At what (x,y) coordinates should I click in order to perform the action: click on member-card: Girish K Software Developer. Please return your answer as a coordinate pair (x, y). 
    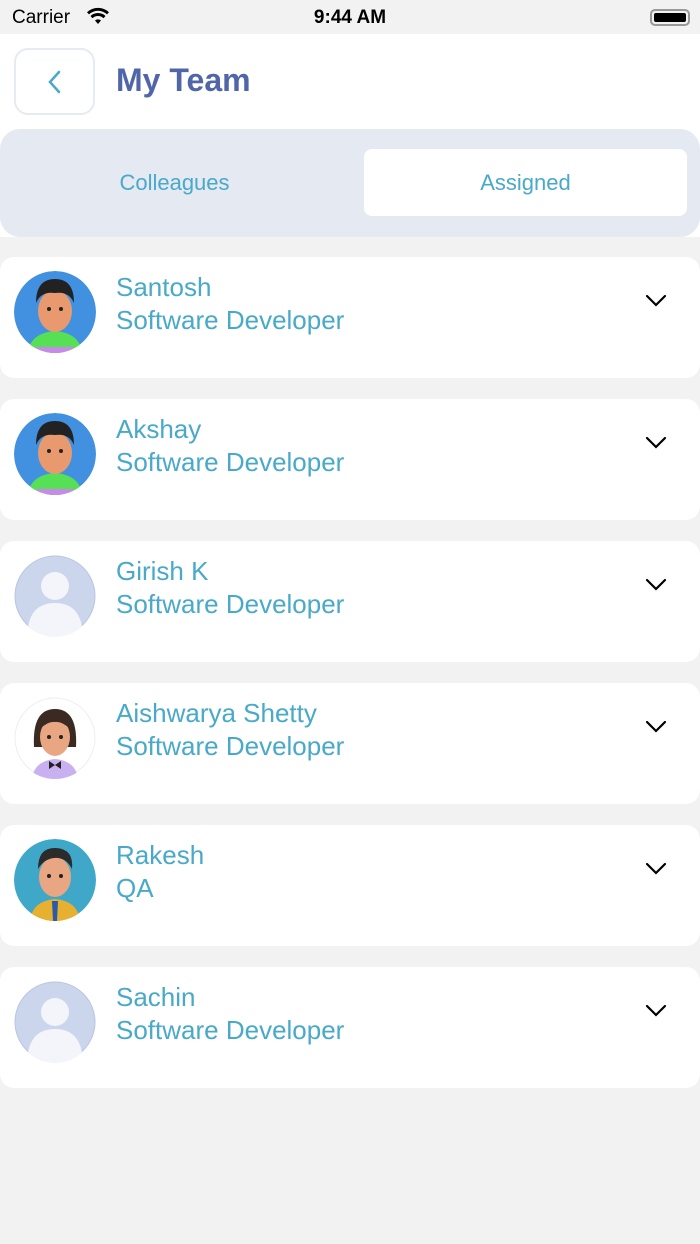
    Looking at the image, I should click on (350, 601).